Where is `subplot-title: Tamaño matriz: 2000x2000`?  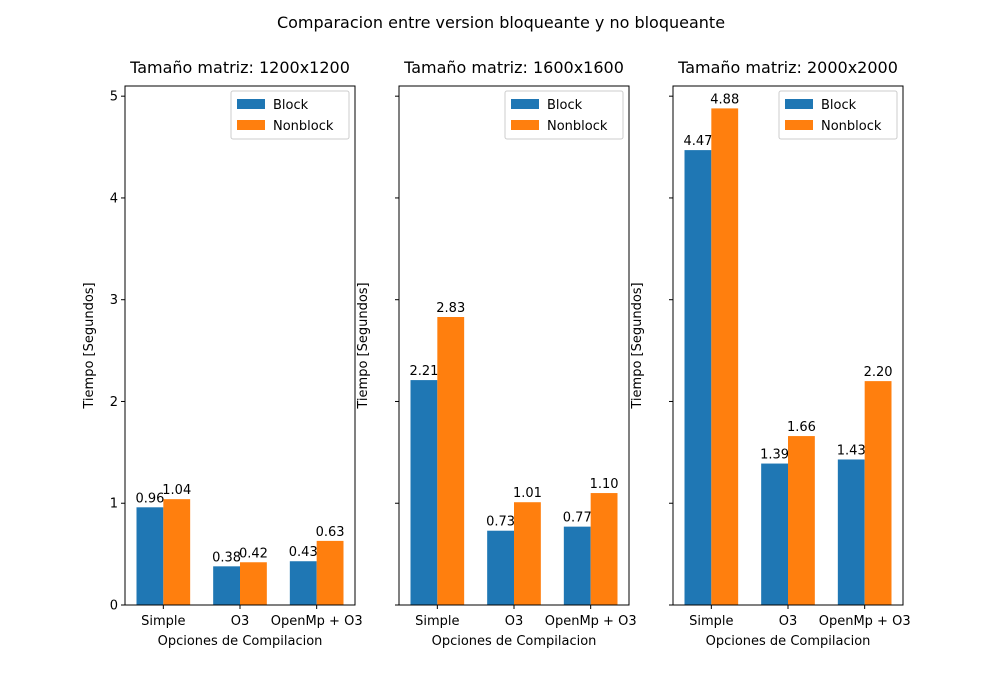 subplot-title: Tamaño matriz: 2000x2000 is located at coordinates (787, 67).